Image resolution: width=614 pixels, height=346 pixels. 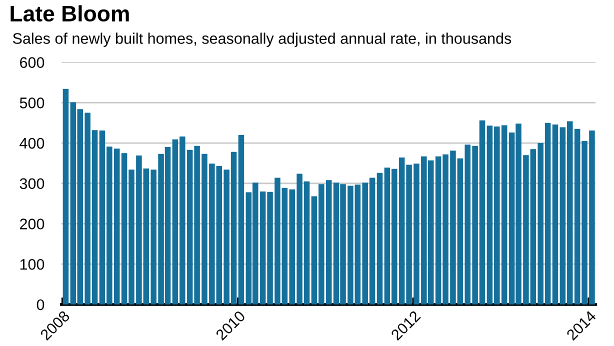 What do you see at coordinates (262, 39) in the screenshot?
I see `chart-subtitle: Sales of newly built homes, seasonally adjusted annual rate, in thousands` at bounding box center [262, 39].